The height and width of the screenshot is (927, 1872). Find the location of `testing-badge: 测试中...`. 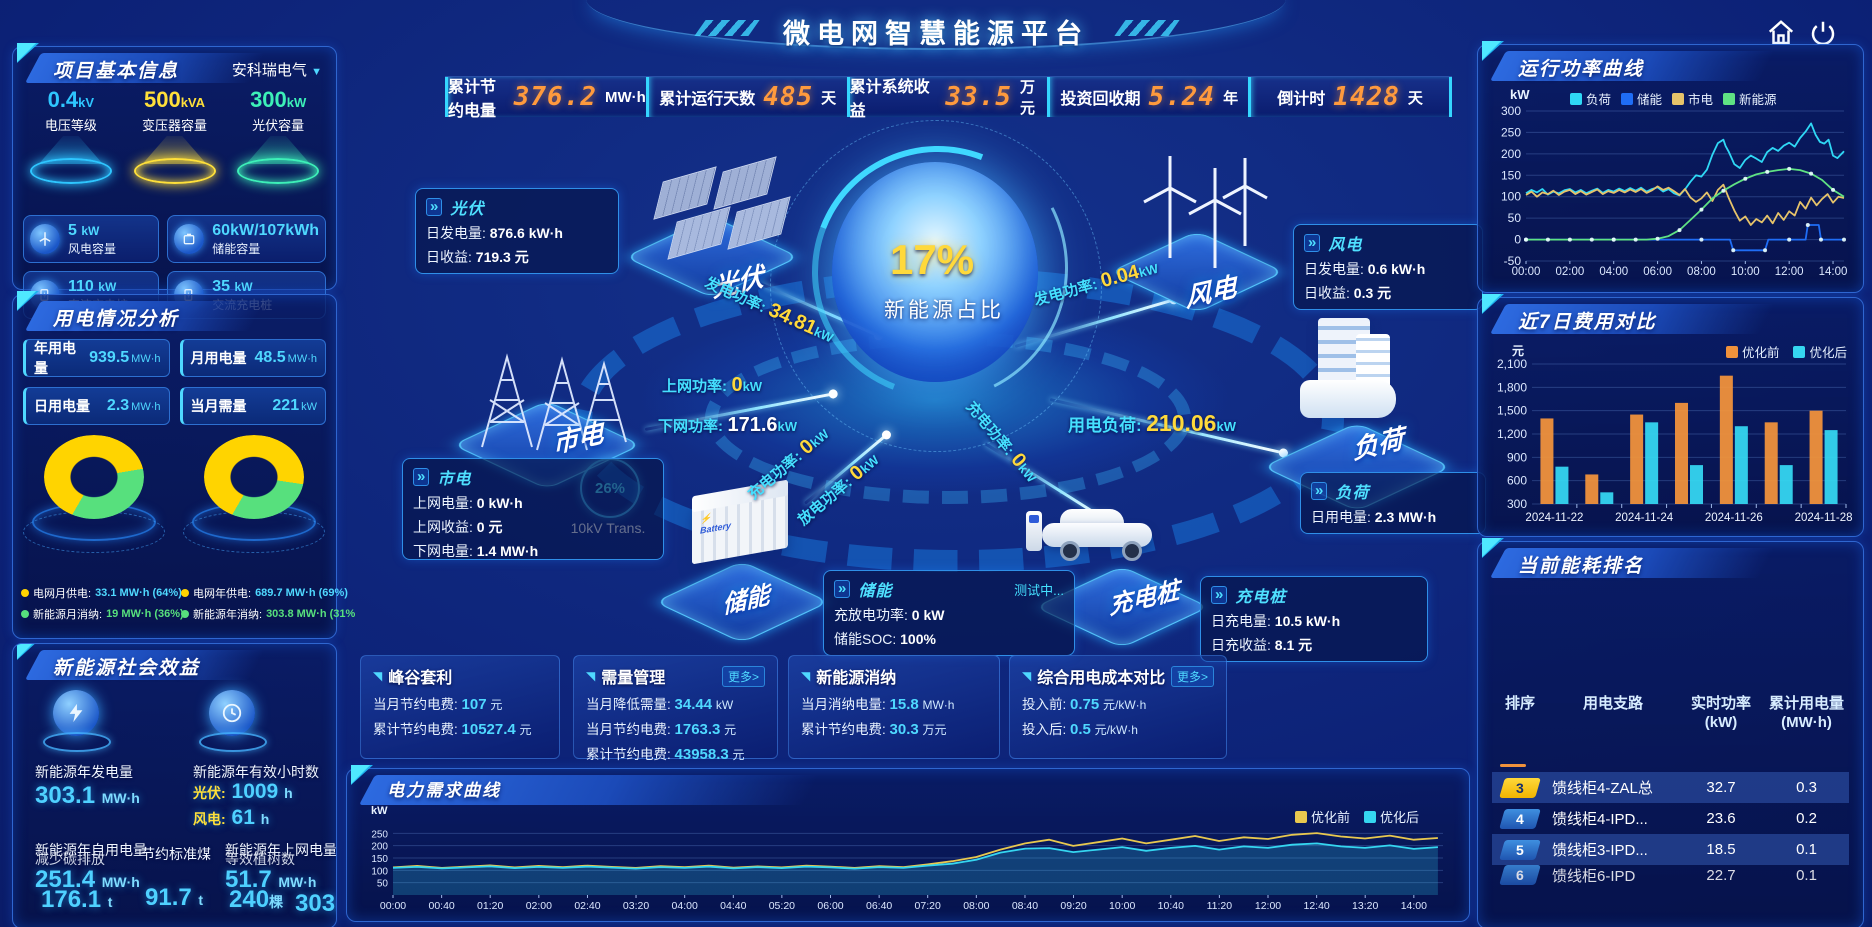

testing-badge: 测试中... is located at coordinates (1039, 590).